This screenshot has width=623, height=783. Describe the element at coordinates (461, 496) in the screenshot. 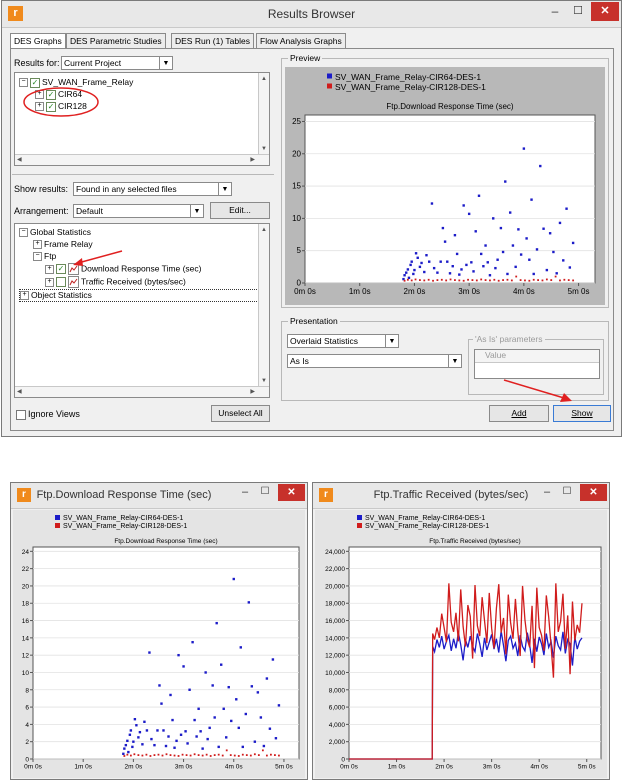

I see `title-bar: r Ftp.Traffic Received (bytes/sec) – ☐ ✕` at that location.